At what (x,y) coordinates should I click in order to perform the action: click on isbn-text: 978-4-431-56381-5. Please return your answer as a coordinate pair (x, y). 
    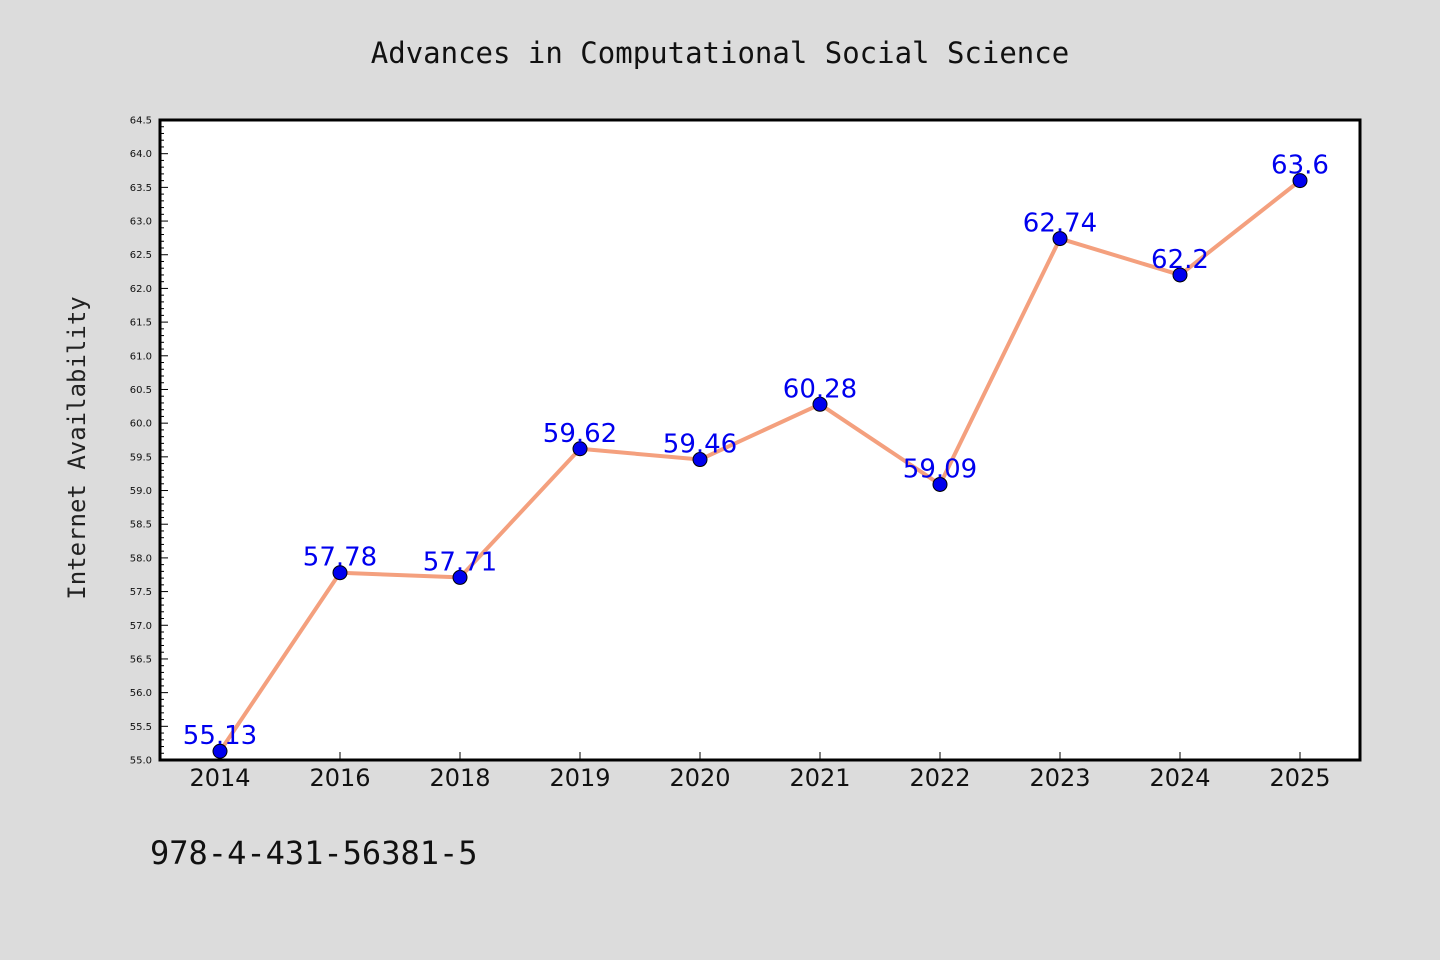
    Looking at the image, I should click on (314, 853).